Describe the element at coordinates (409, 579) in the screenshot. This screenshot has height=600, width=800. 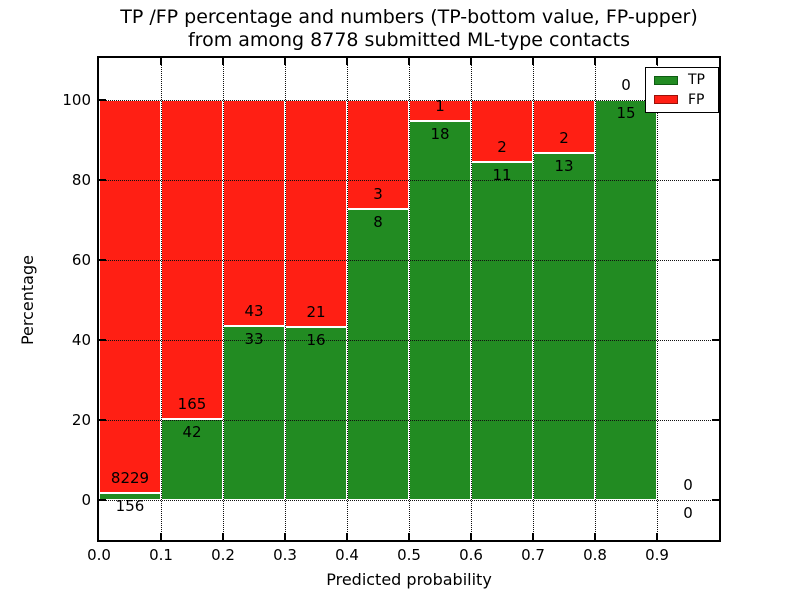
I see `x-axis-label: Predicted probability` at that location.